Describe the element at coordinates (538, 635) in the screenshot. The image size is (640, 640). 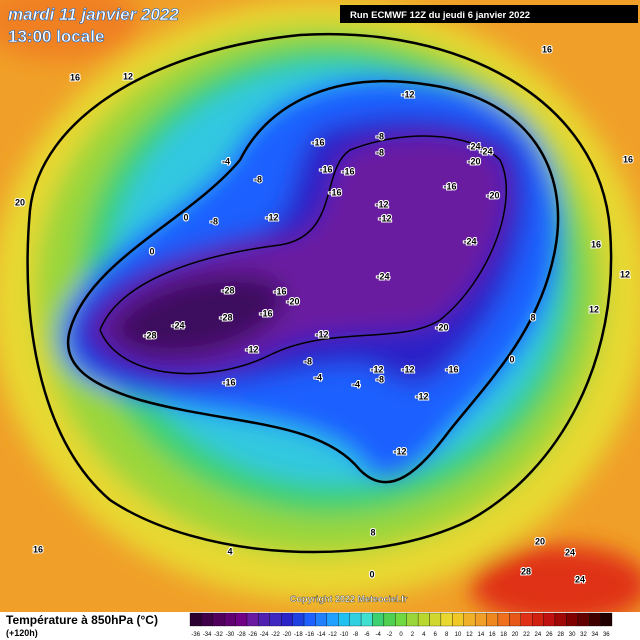
I see `colorbar-label: 24` at that location.